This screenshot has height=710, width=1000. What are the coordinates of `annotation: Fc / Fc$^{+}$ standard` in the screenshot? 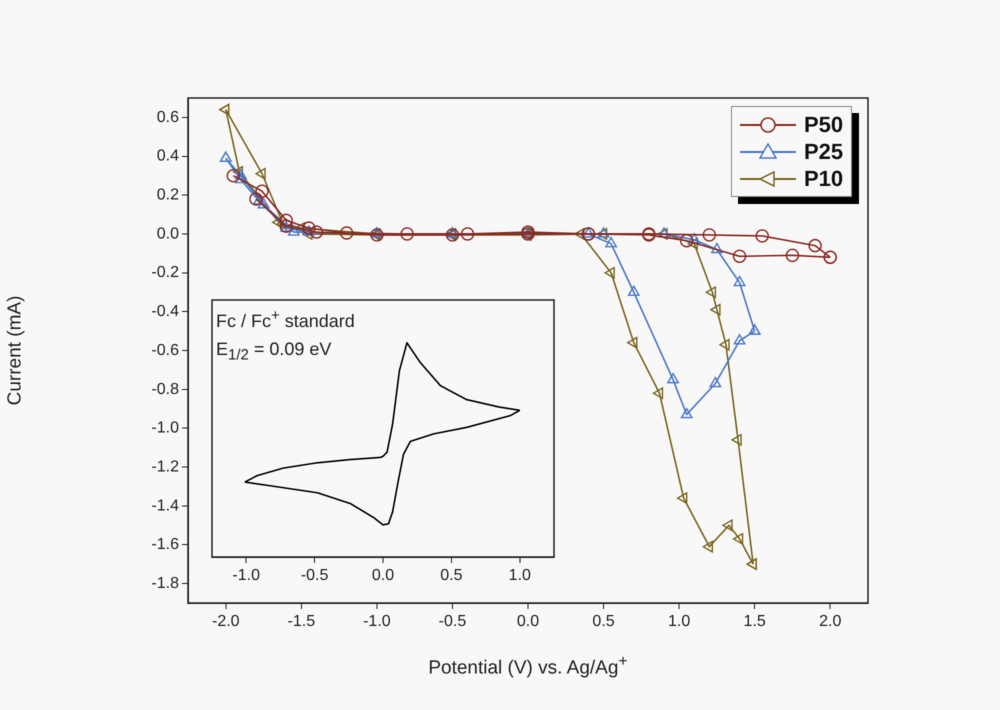 It's located at (285, 319).